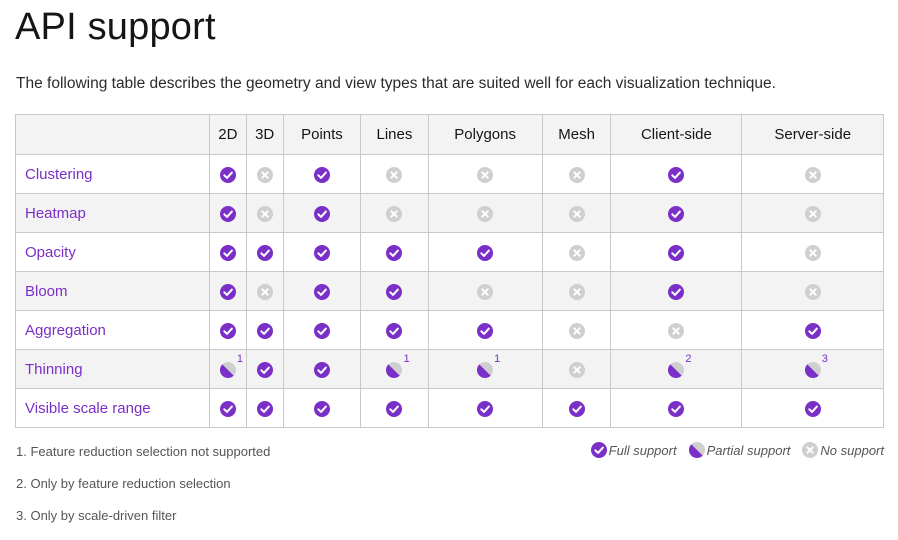 Image resolution: width=898 pixels, height=540 pixels. What do you see at coordinates (112, 291) in the screenshot?
I see `row-label: Bloom` at bounding box center [112, 291].